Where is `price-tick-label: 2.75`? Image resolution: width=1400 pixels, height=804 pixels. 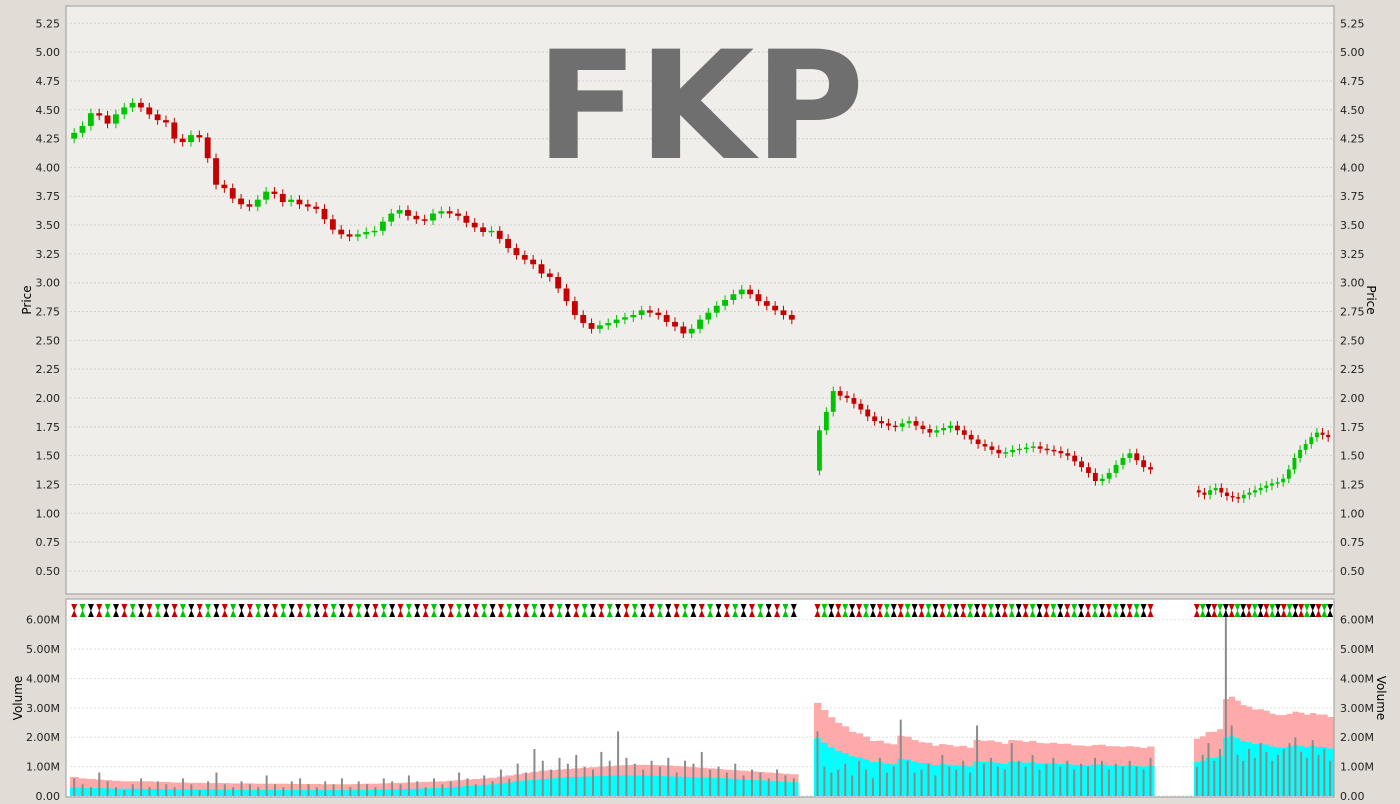
price-tick-label: 2.75 is located at coordinates (1352, 312).